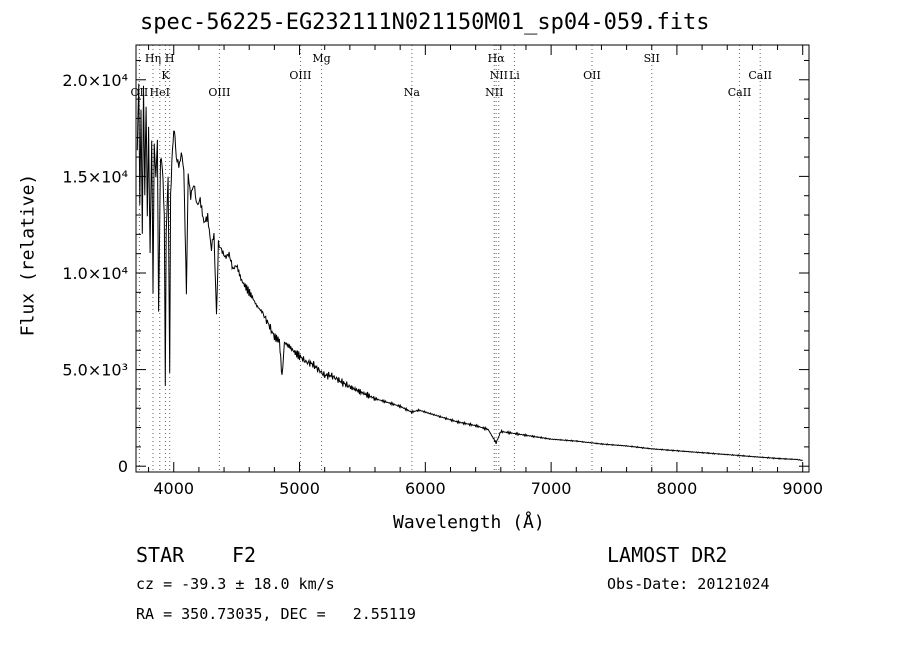 The height and width of the screenshot is (650, 900). Describe the element at coordinates (688, 584) in the screenshot. I see `obs-date: Obs-Date: 20121024` at that location.